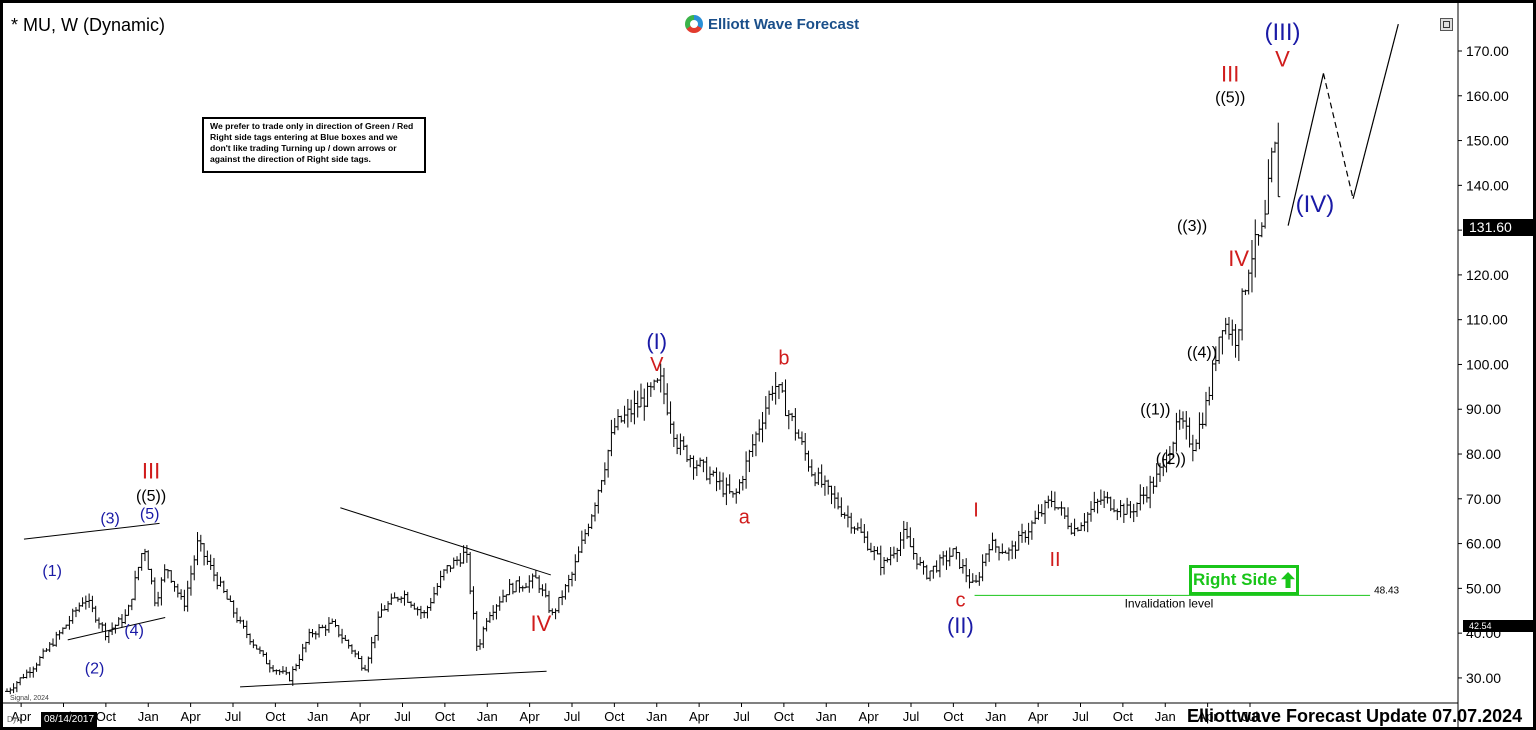  What do you see at coordinates (1169, 603) in the screenshot?
I see `invalidation-label: Invalidation level` at bounding box center [1169, 603].